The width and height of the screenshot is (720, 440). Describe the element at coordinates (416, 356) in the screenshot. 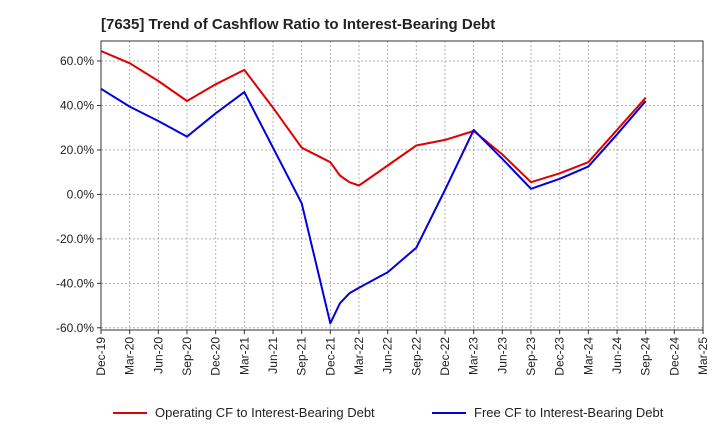

I see `x-tick-label: Sep-22` at that location.